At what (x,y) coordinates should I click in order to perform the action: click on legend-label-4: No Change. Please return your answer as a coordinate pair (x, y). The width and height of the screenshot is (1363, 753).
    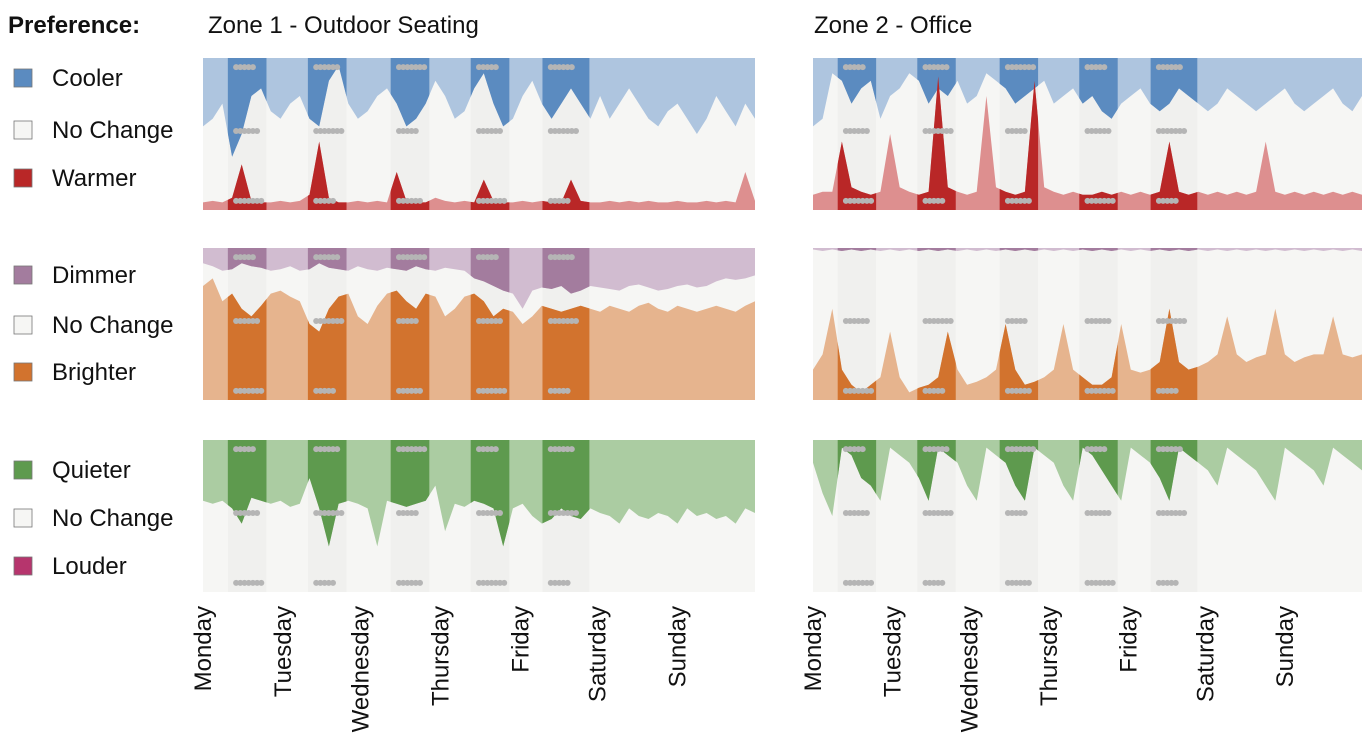
    Looking at the image, I should click on (112, 325).